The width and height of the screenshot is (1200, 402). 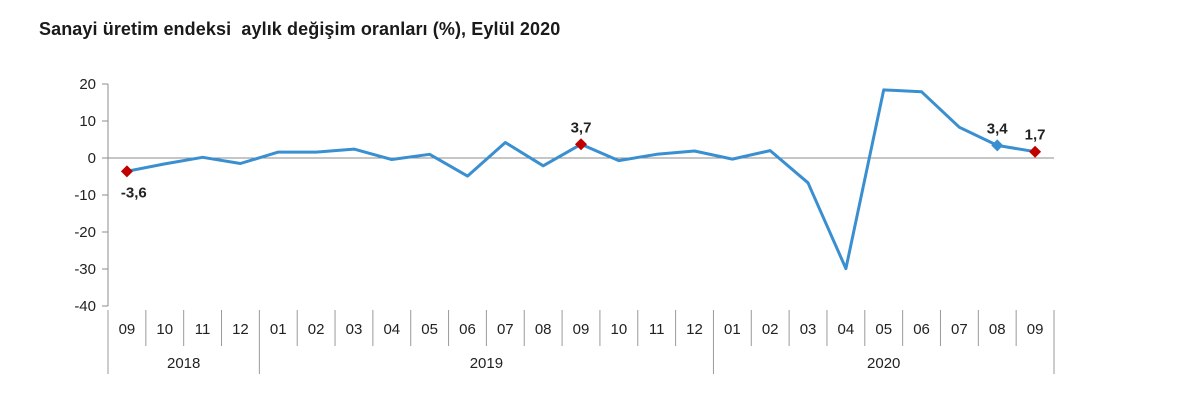 I want to click on year-label: 2020, so click(x=883, y=363).